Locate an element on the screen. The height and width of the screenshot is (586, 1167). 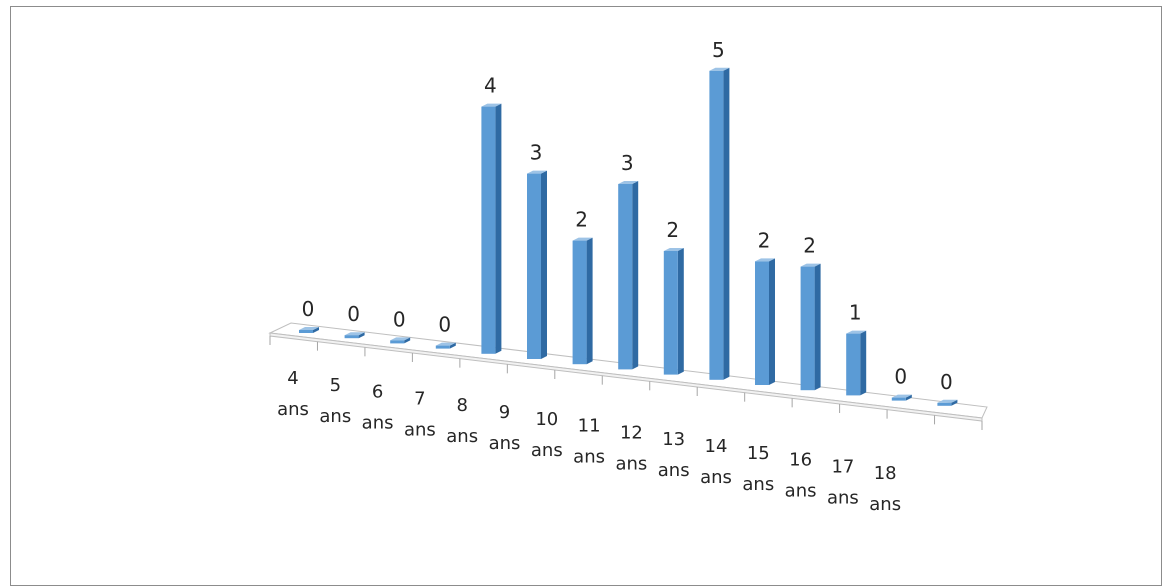
category-label-number: 18 is located at coordinates (885, 473).